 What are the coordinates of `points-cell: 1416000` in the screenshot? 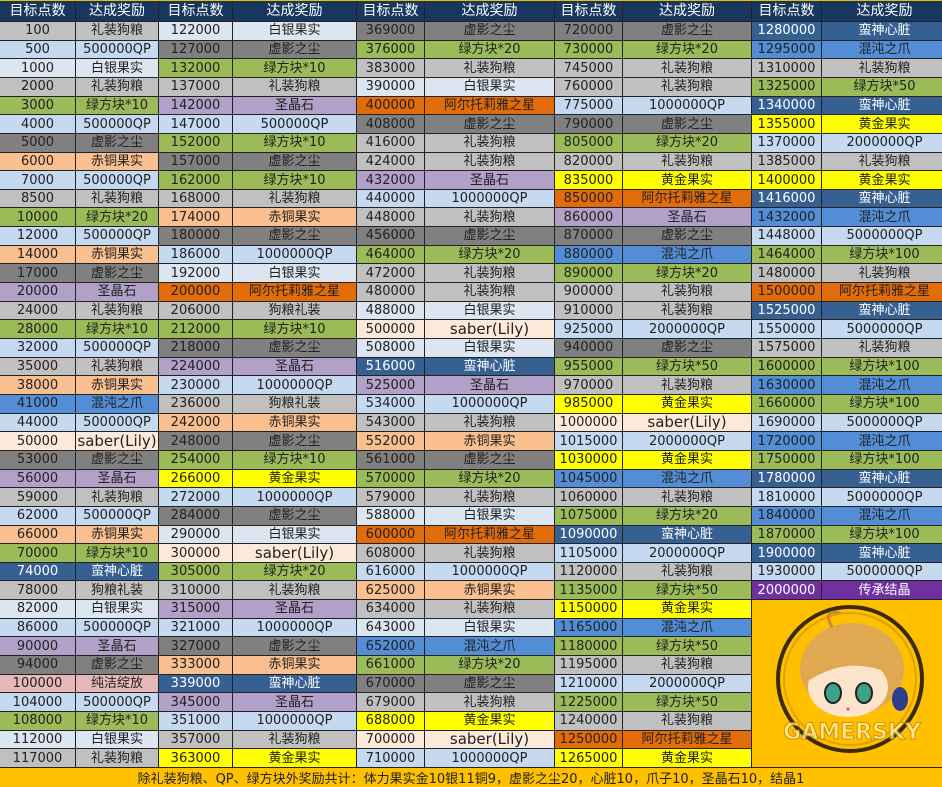 It's located at (786, 198).